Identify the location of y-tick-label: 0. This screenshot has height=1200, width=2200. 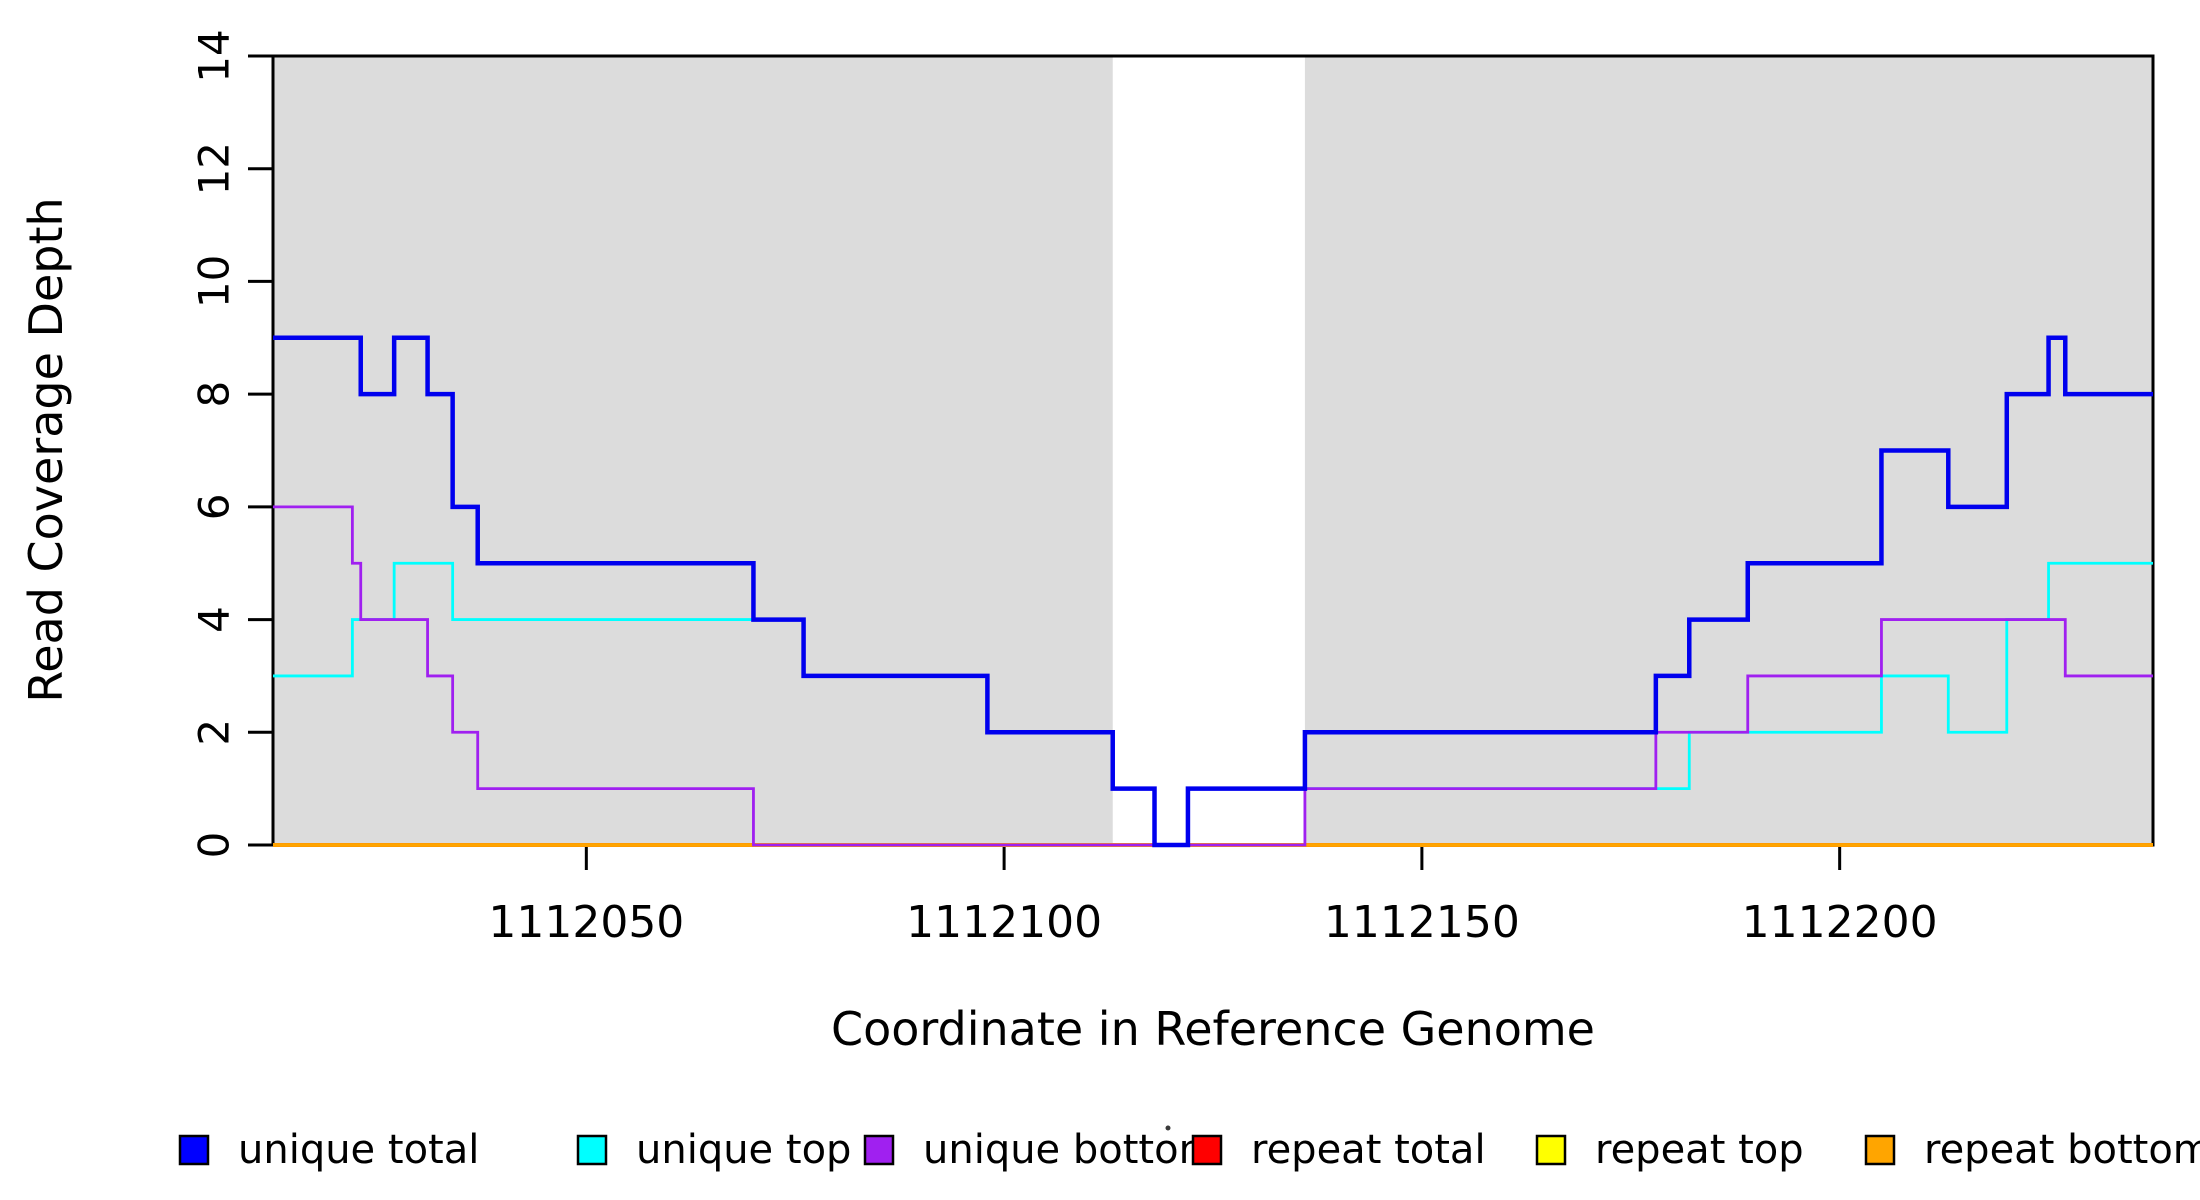
(214, 845).